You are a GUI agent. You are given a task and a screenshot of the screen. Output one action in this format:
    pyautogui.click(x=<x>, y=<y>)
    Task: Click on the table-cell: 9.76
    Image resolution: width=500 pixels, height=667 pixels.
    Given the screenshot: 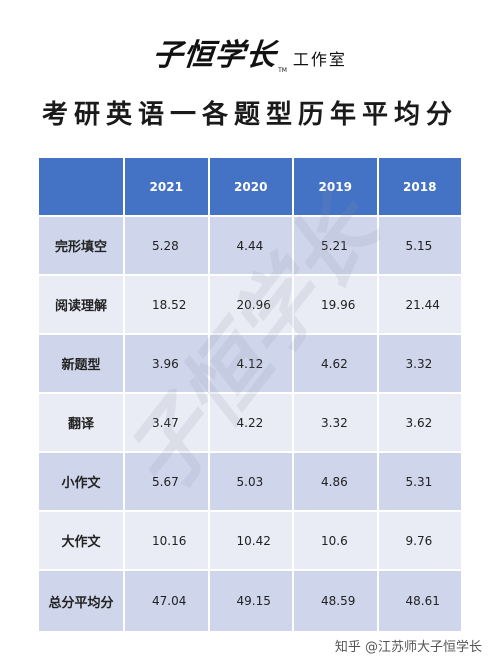 What is the action you would take?
    pyautogui.click(x=419, y=540)
    